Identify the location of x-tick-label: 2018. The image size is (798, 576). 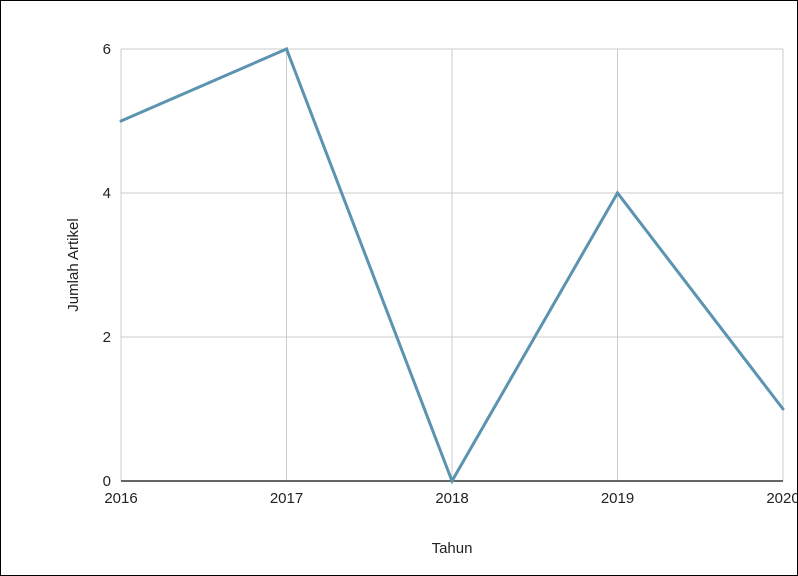
(451, 498).